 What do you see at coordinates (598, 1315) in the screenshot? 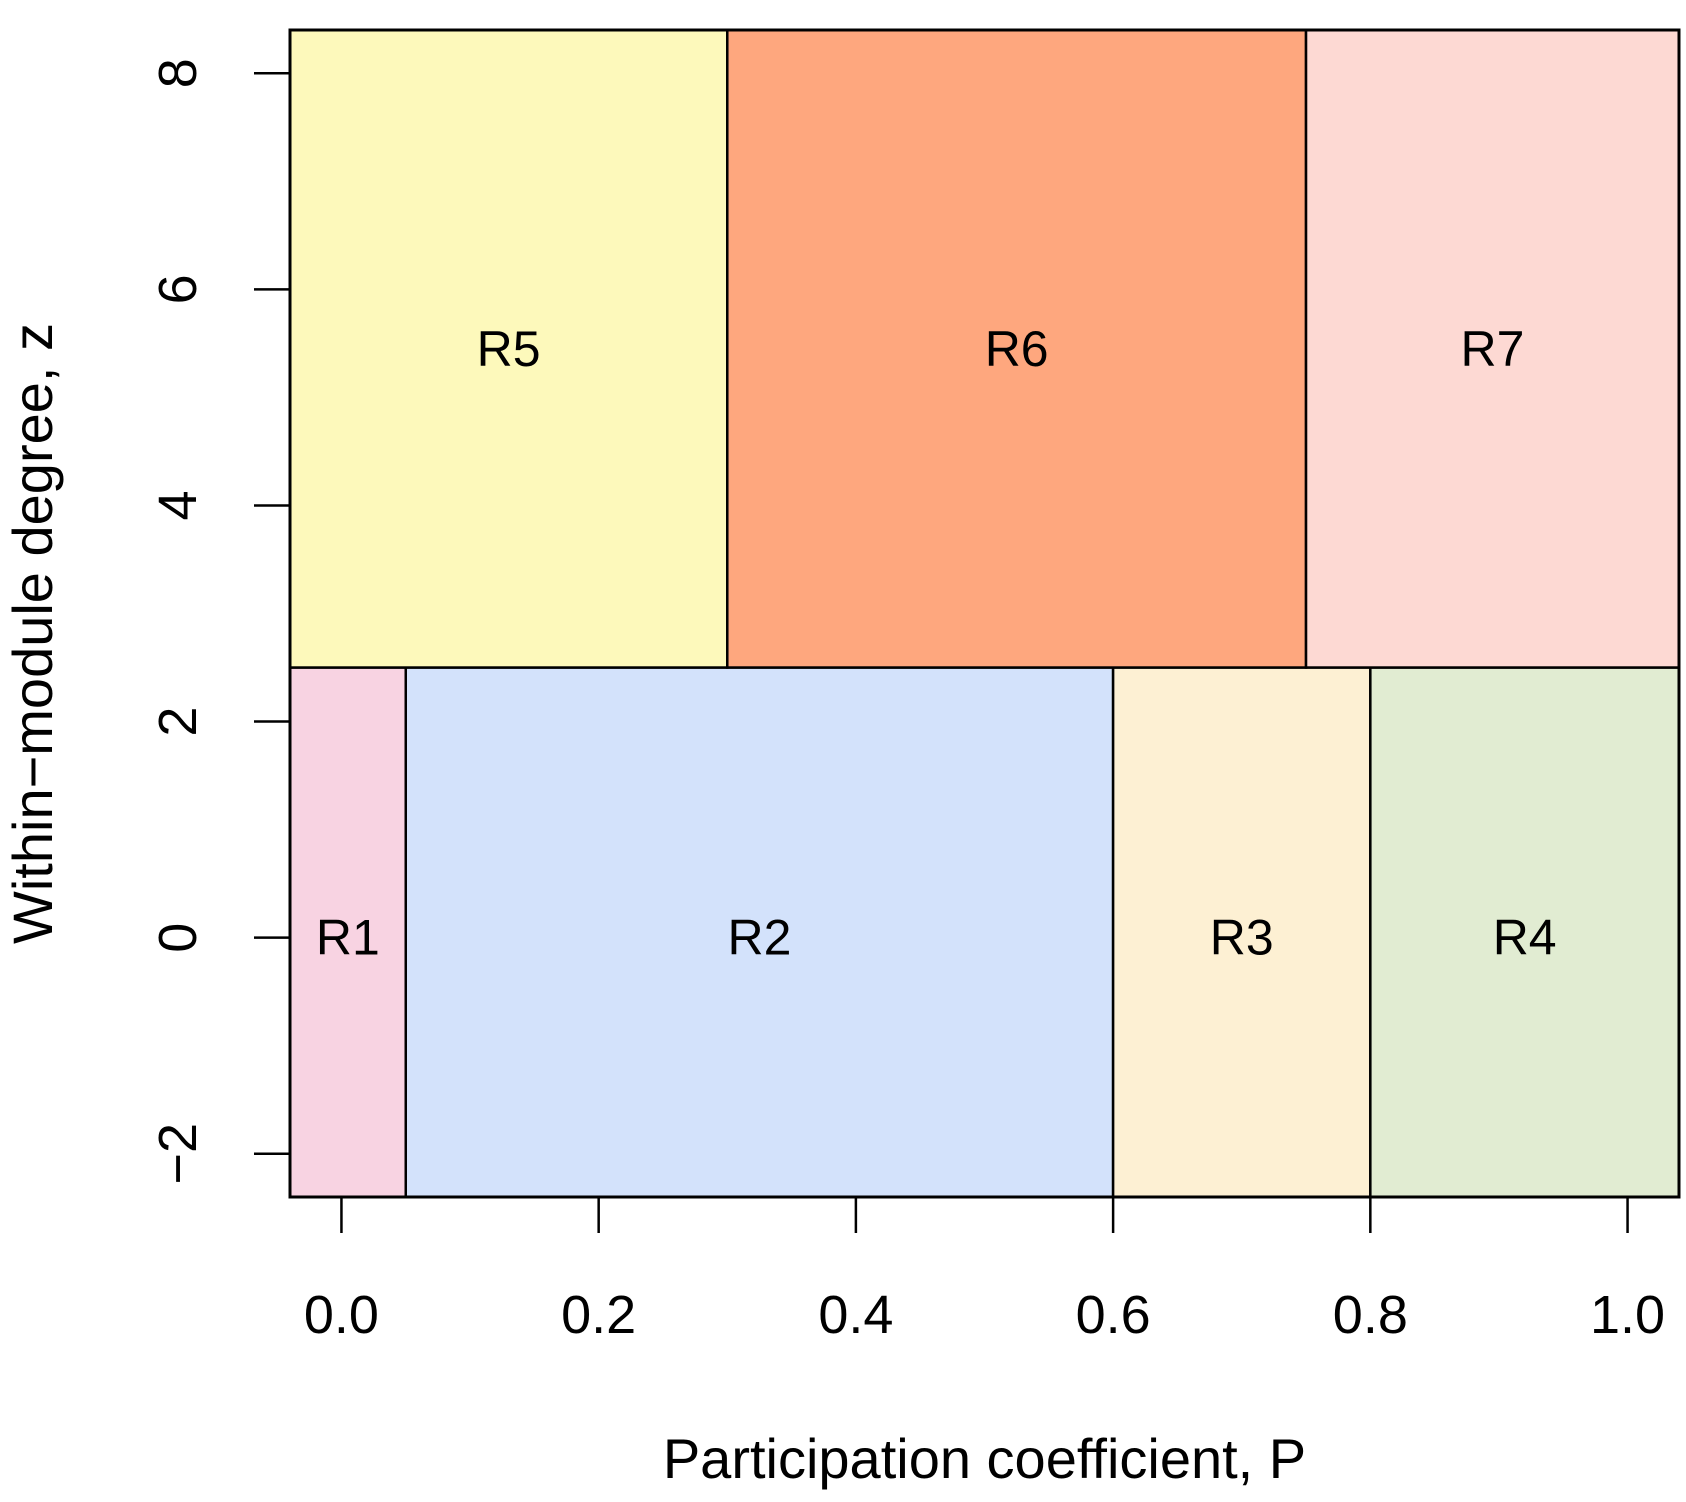
I see `x-tick-label: 0.2` at bounding box center [598, 1315].